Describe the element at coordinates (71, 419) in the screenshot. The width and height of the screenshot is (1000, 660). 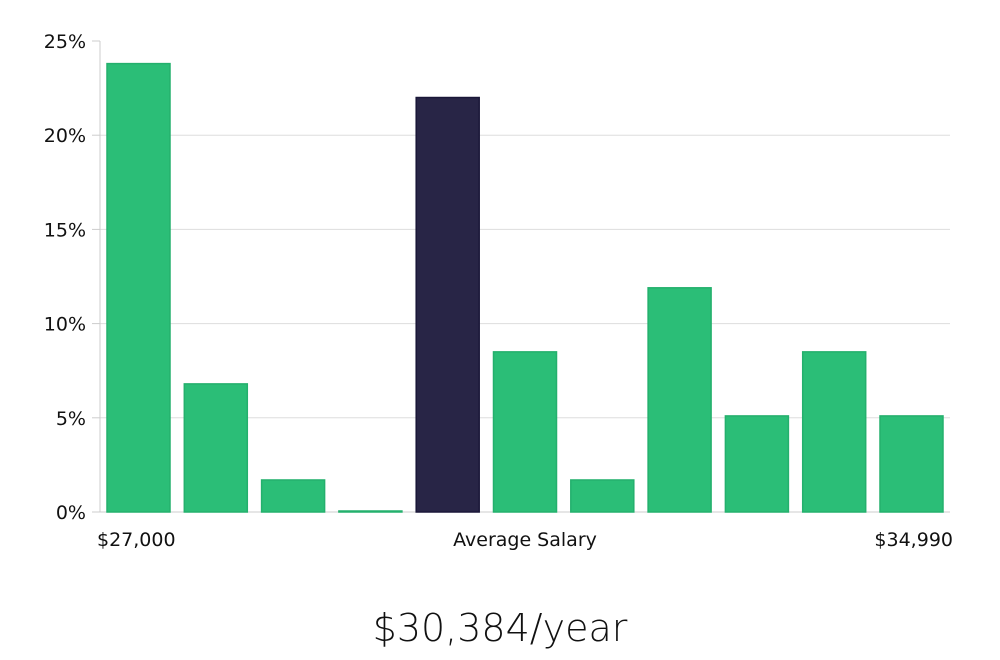
I see `y-tick-label: 5%` at that location.